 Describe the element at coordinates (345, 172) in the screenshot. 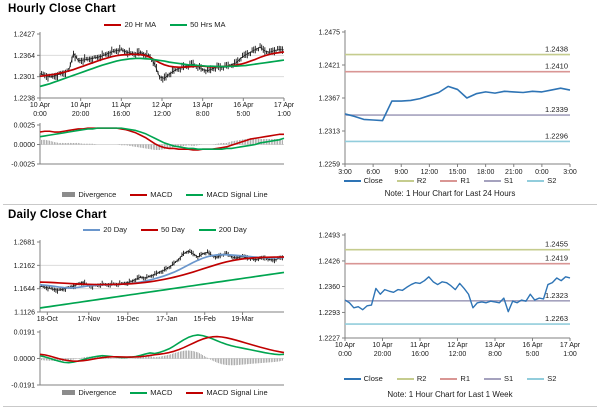

I see `svg-text: 3:00` at that location.